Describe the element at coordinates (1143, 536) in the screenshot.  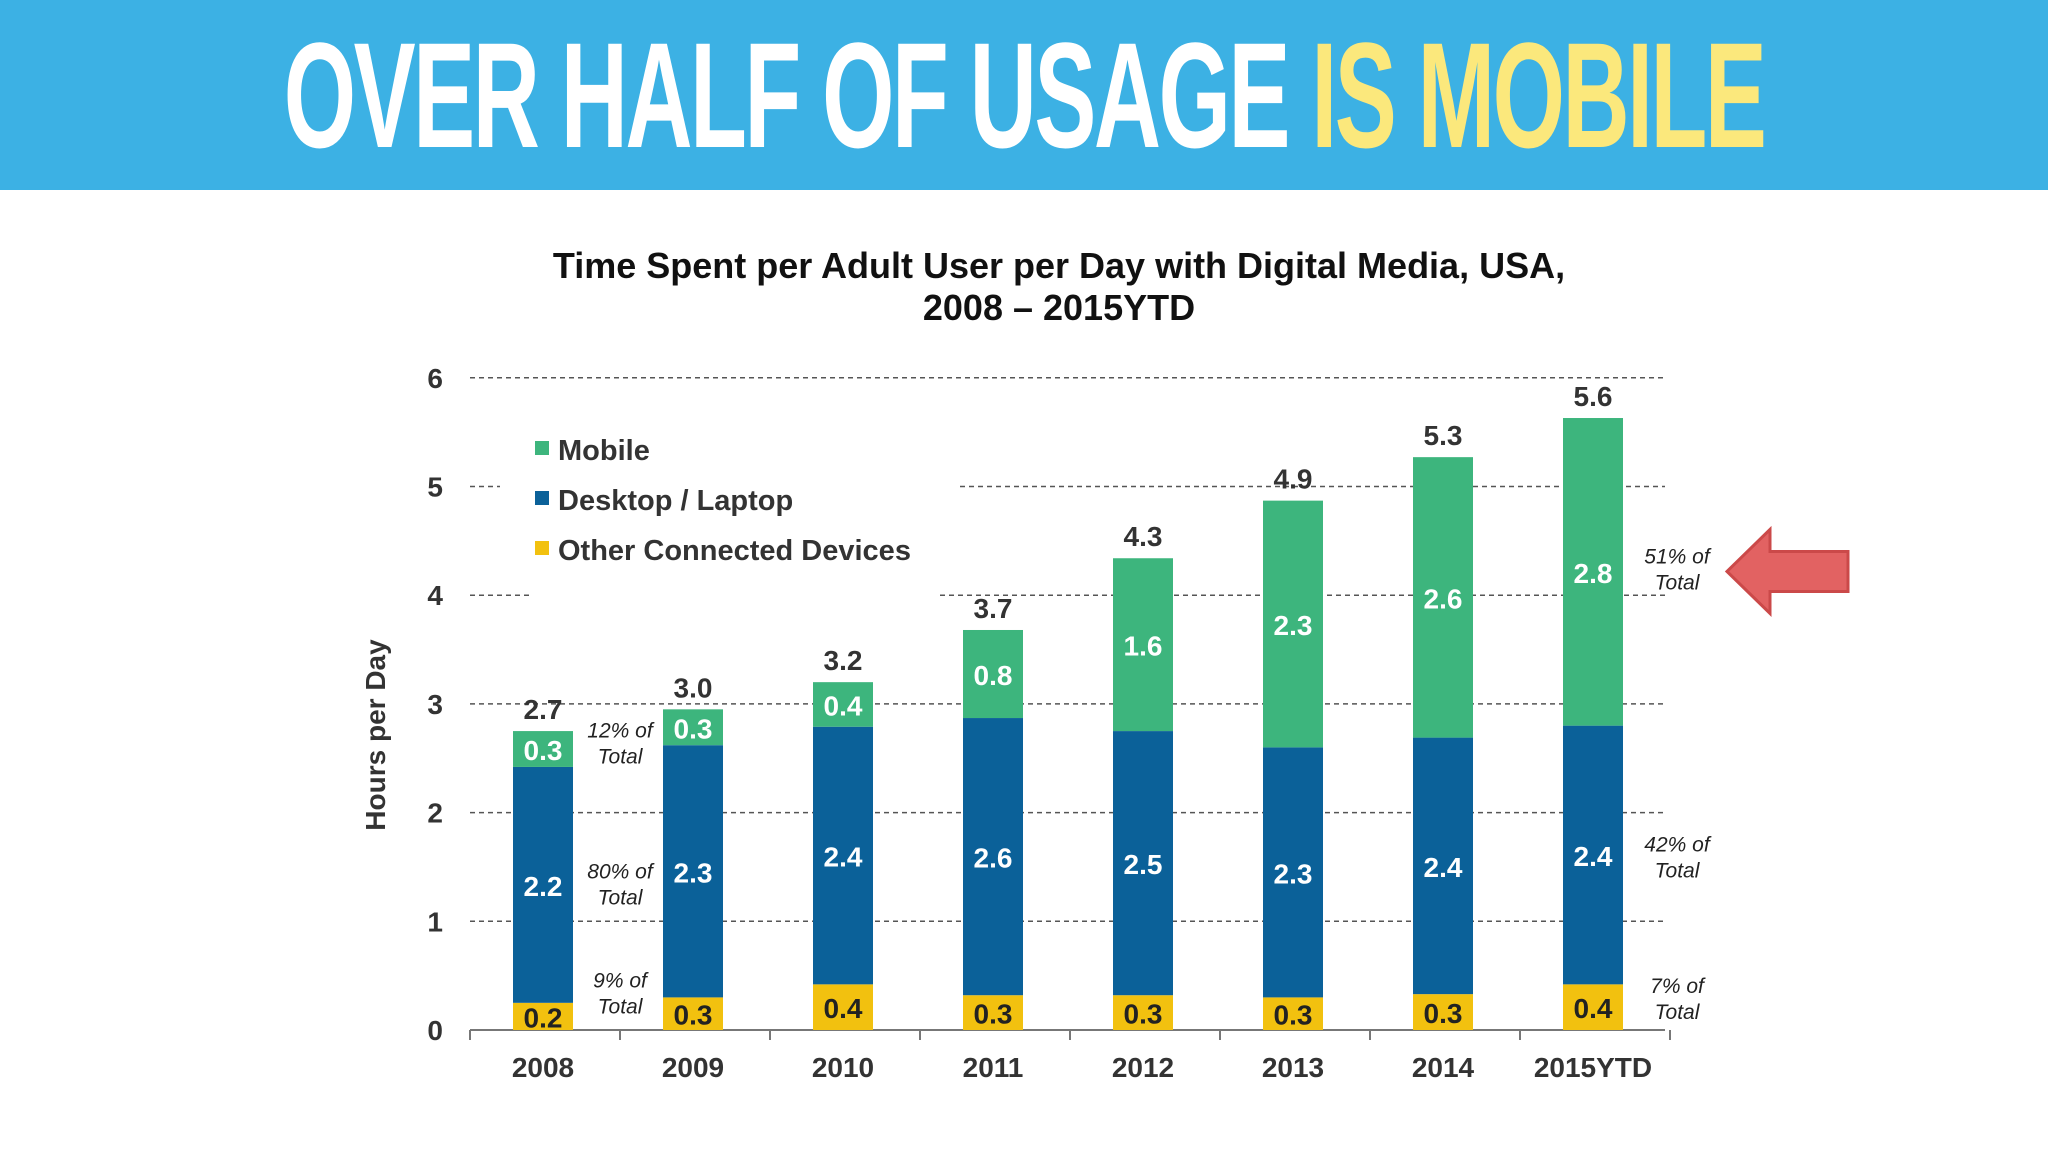
I see `bar-total-label: 4.3` at that location.